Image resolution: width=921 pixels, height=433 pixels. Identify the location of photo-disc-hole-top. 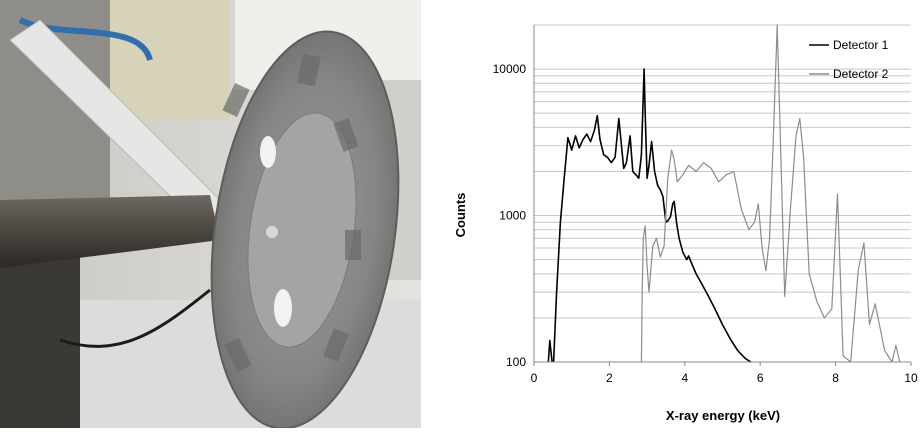
(268, 152).